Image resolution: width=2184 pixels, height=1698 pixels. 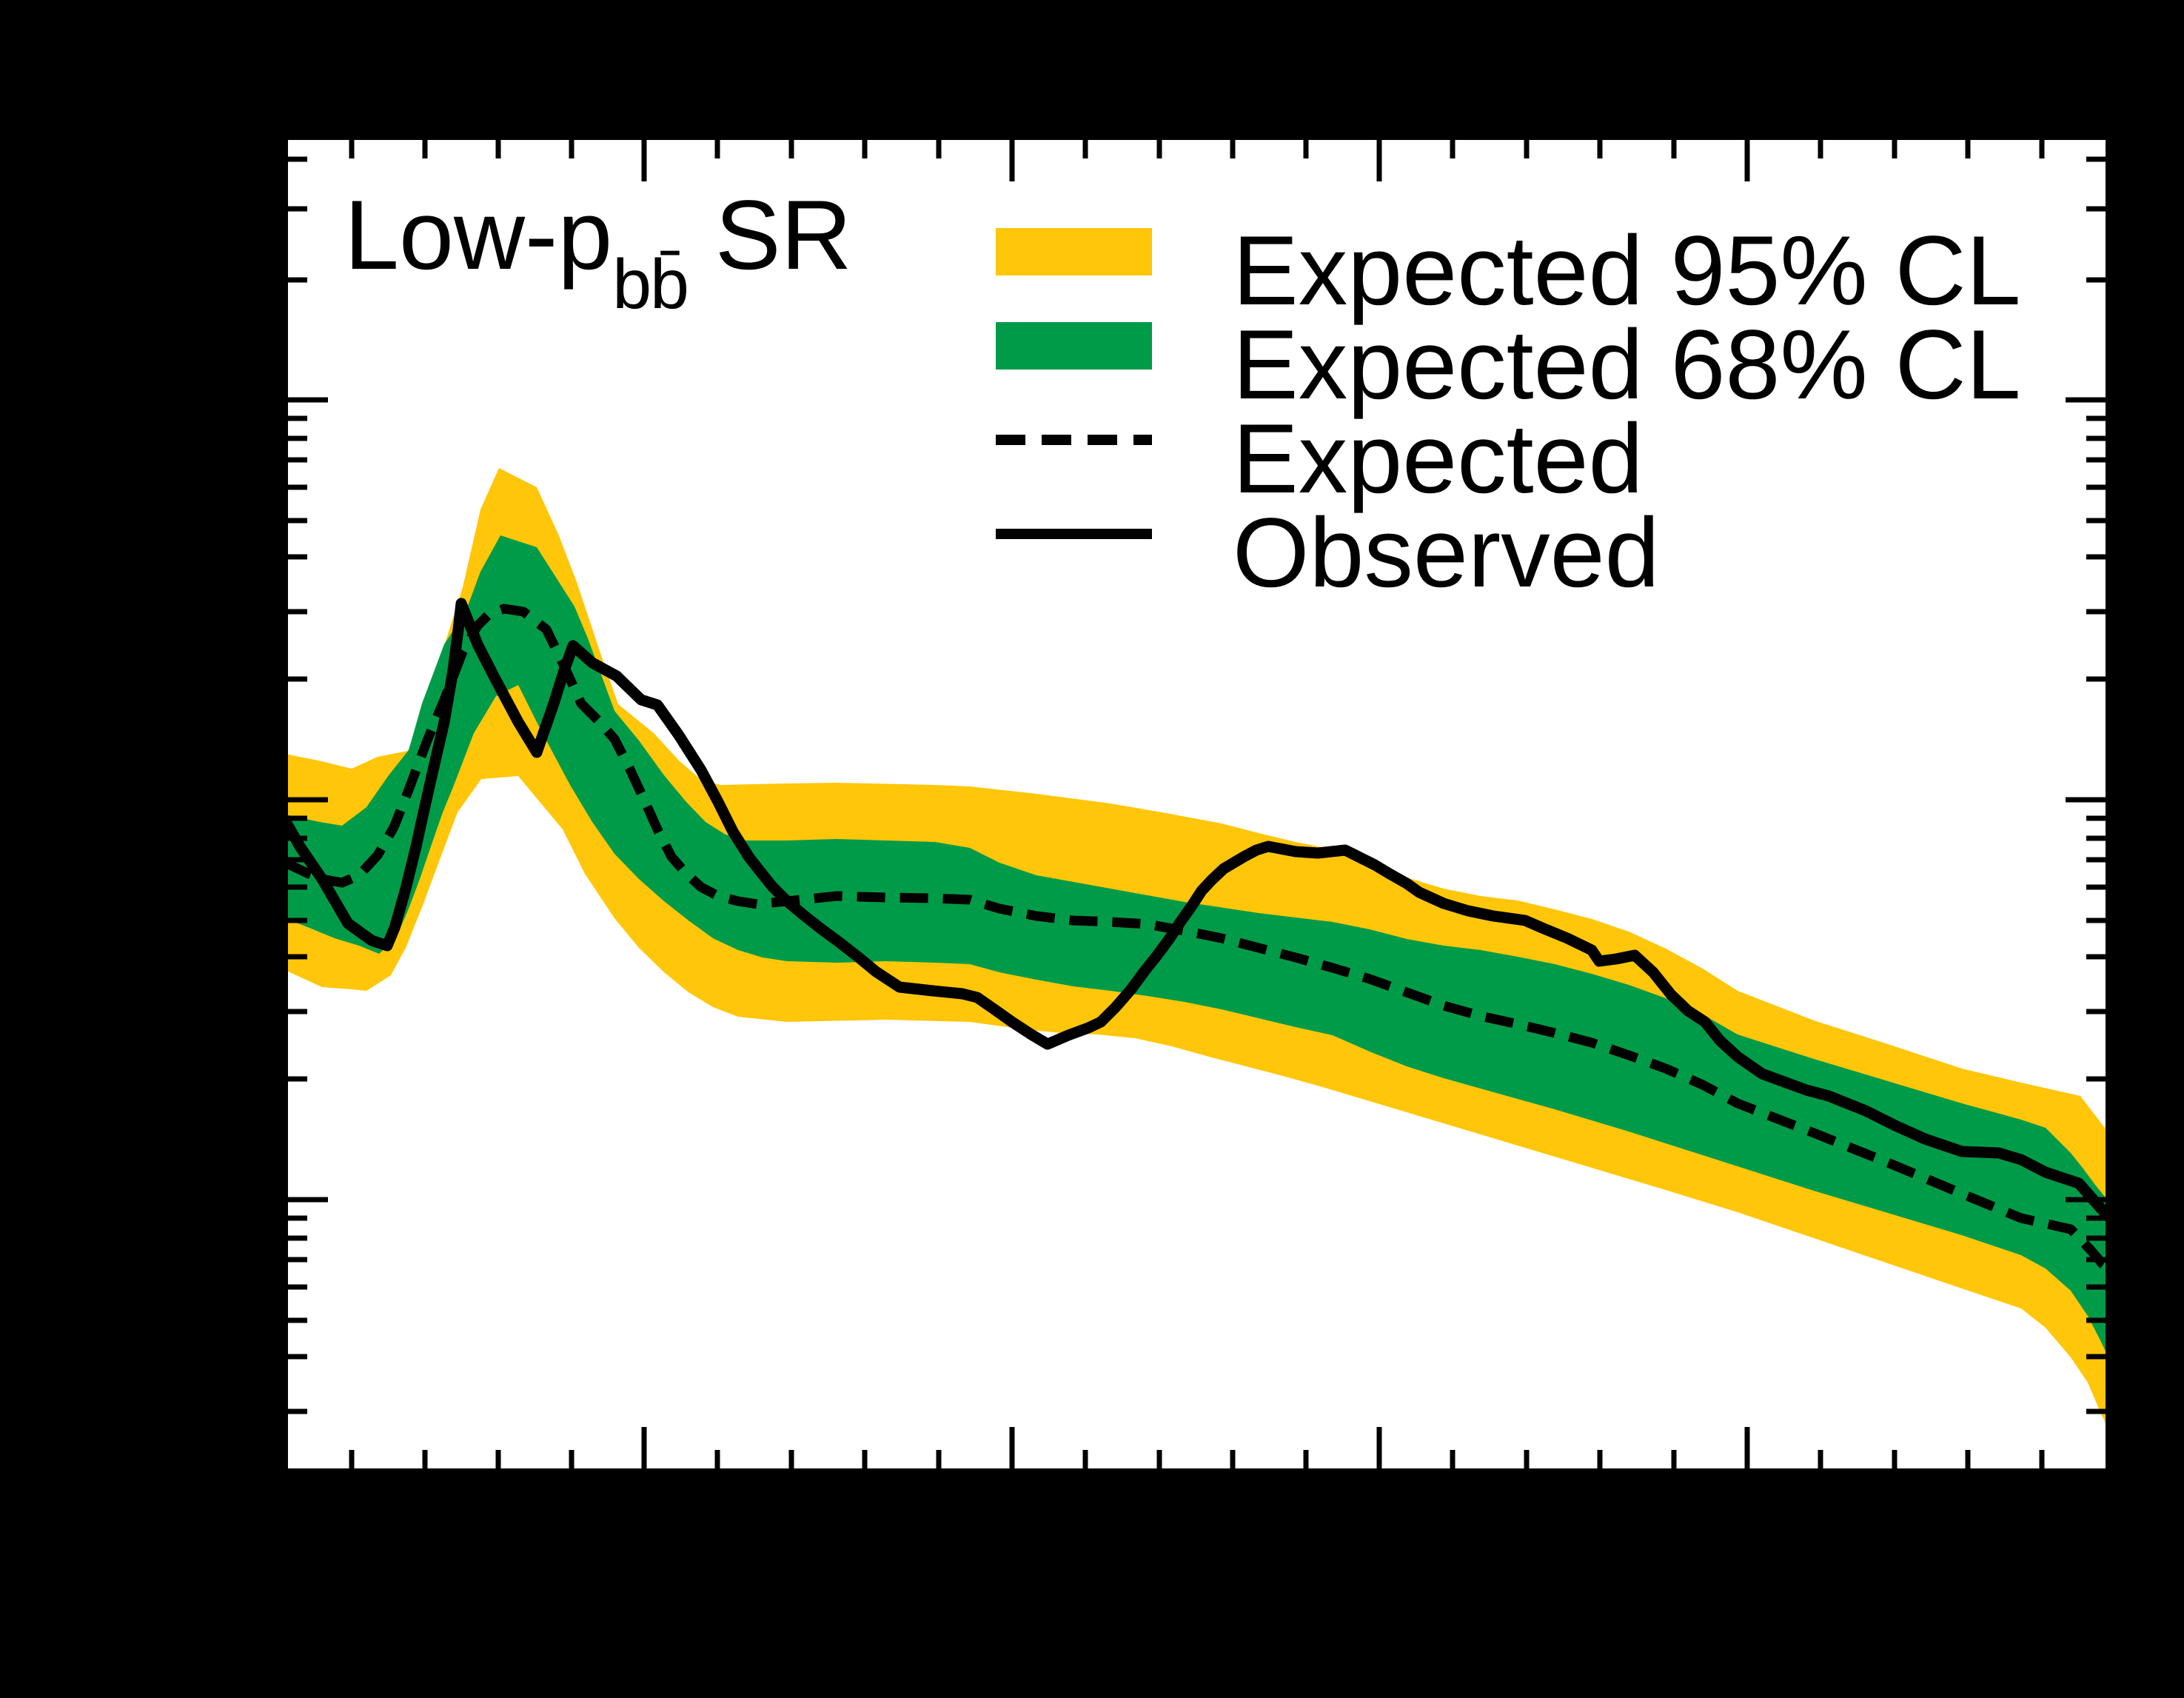 What do you see at coordinates (650, 284) in the screenshot?
I see `plot-region-label-subscript: bb̄` at bounding box center [650, 284].